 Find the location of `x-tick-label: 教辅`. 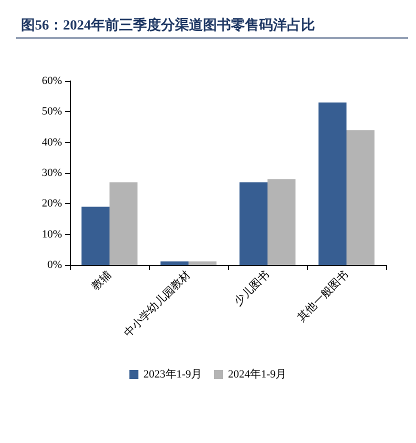

x-tick-label: 教辅 is located at coordinates (102, 280).